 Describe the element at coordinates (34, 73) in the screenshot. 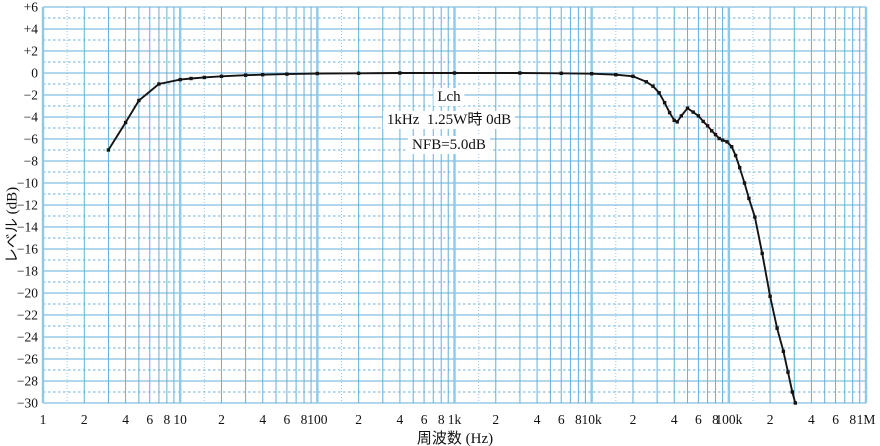

I see `y-tick-label: 0` at that location.